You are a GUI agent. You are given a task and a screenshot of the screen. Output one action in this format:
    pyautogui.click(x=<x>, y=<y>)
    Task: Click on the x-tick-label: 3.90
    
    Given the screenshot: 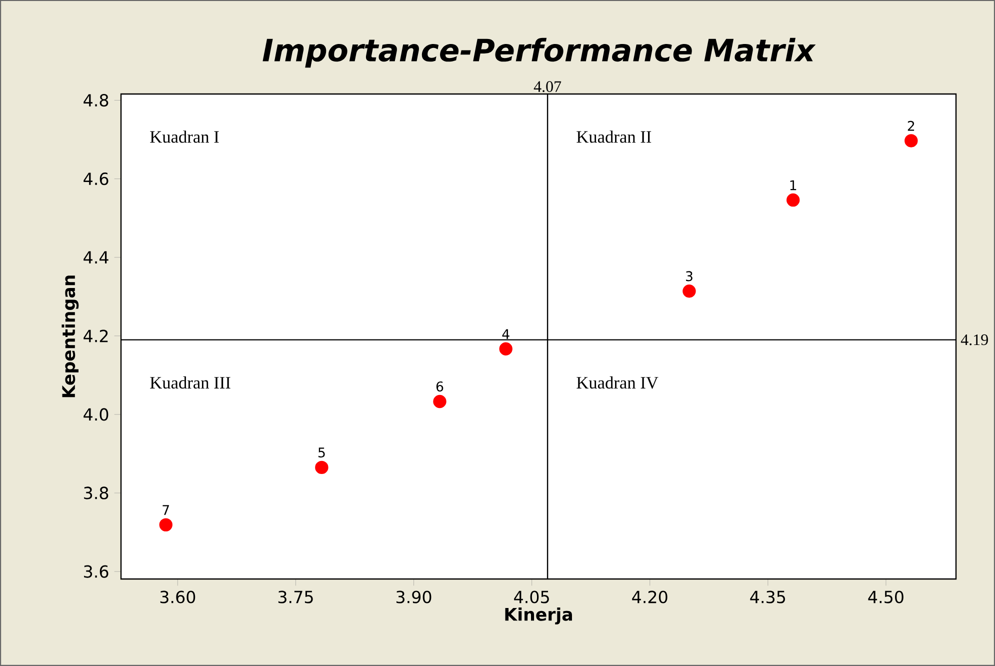 What is the action you would take?
    pyautogui.click(x=414, y=597)
    